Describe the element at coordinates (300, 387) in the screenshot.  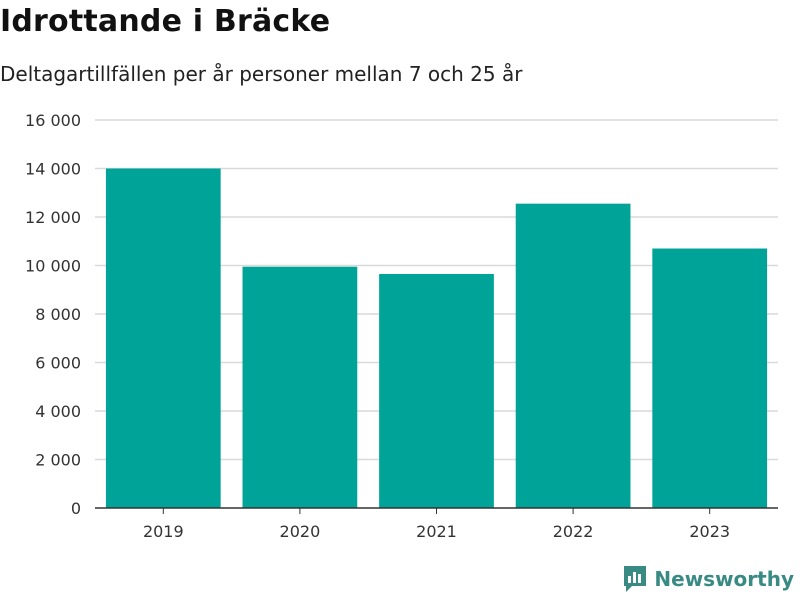
I see `bar-2020` at that location.